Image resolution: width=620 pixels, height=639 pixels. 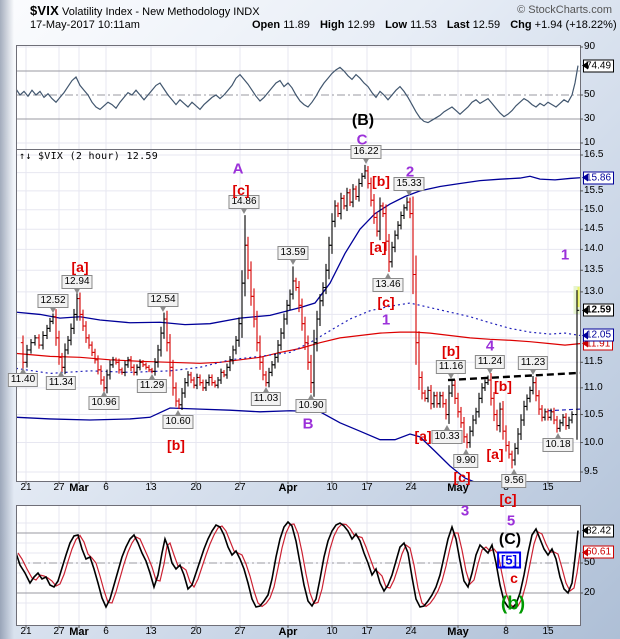 I want to click on price-callout: 11.34, so click(x=61, y=383).